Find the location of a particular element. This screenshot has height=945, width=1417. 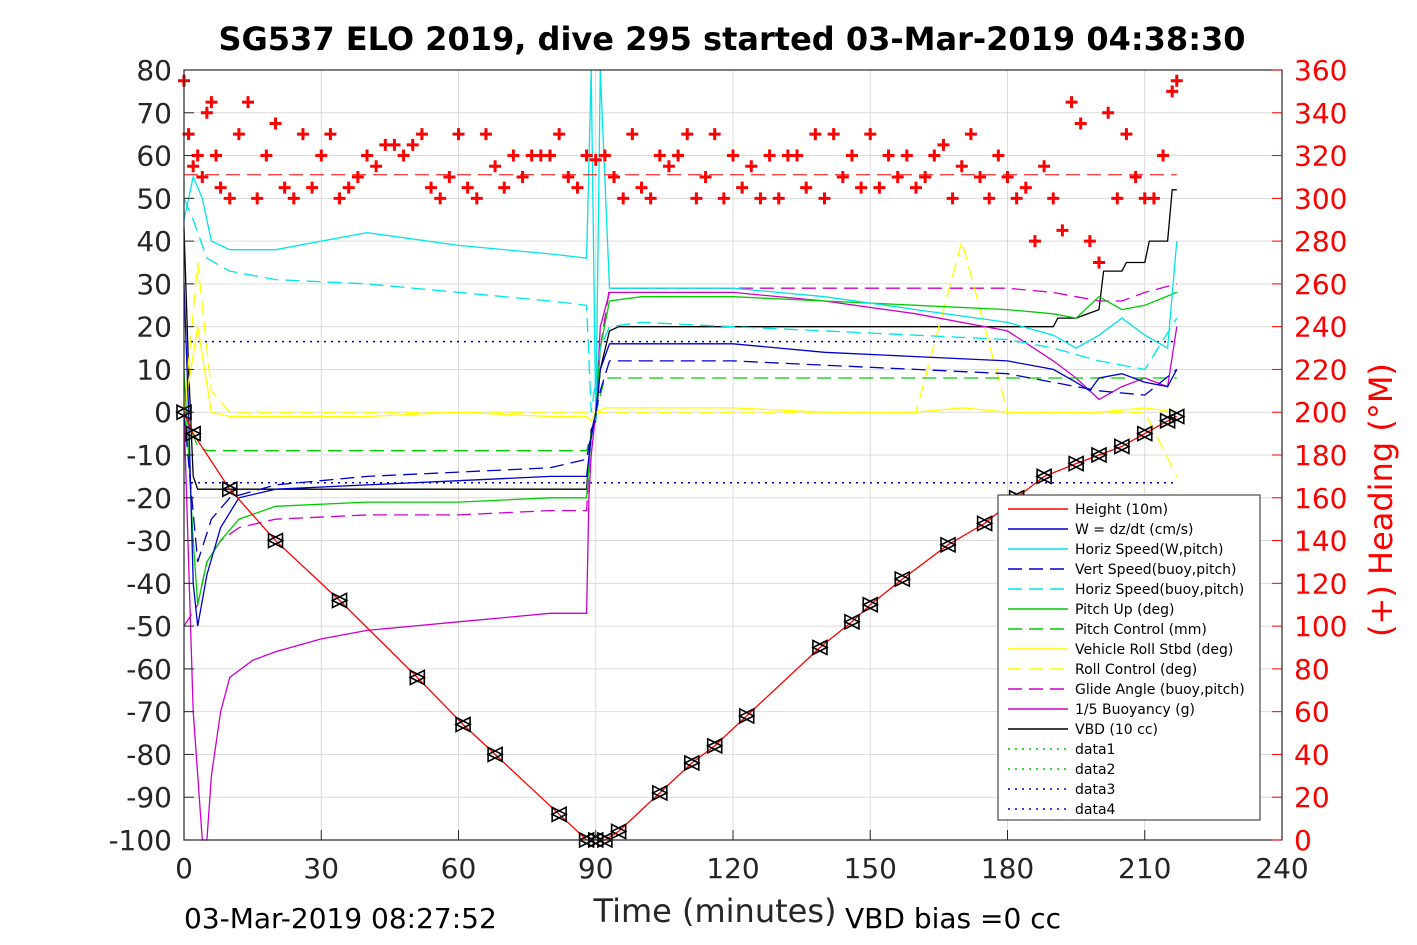

y-right-tick-label: 280 is located at coordinates (1320, 241).